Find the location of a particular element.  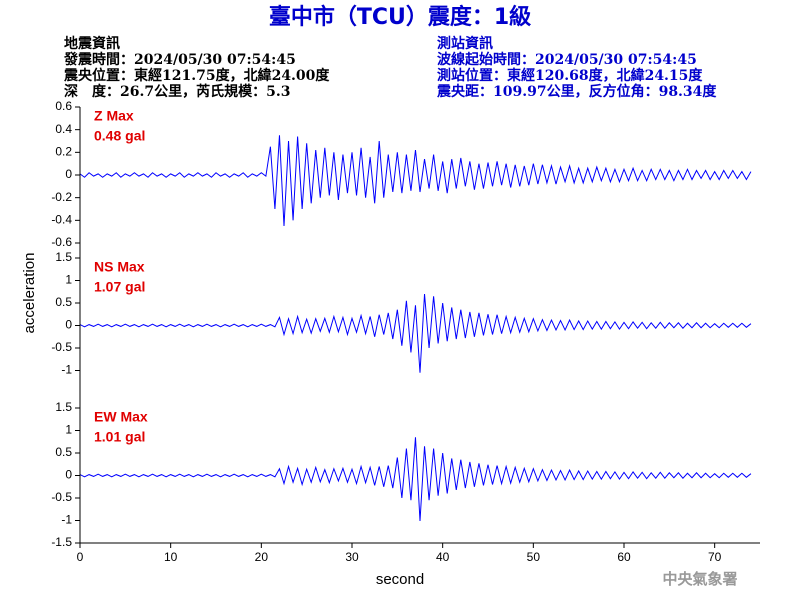

panel-max: 1.07 gal is located at coordinates (119, 287).